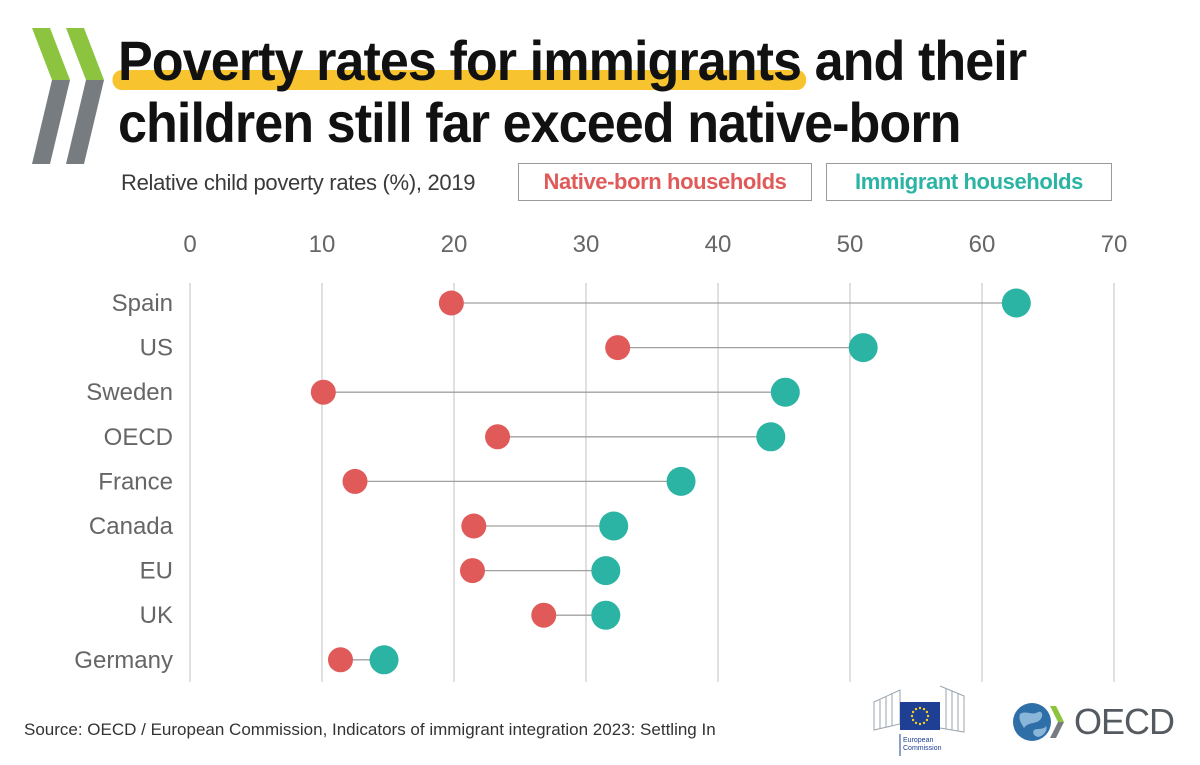 The height and width of the screenshot is (765, 1200). I want to click on legend-immigrant: Immigrant households, so click(969, 182).